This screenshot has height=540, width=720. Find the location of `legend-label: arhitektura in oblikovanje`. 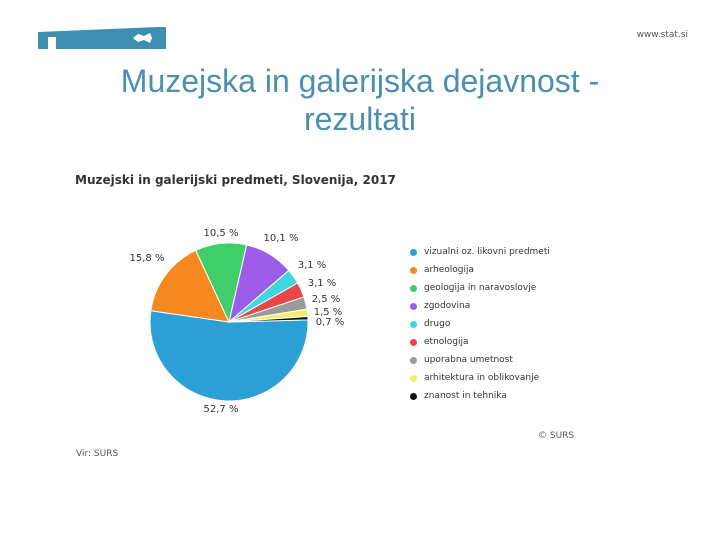

legend-label: arhitektura in oblikovanje is located at coordinates (482, 378).